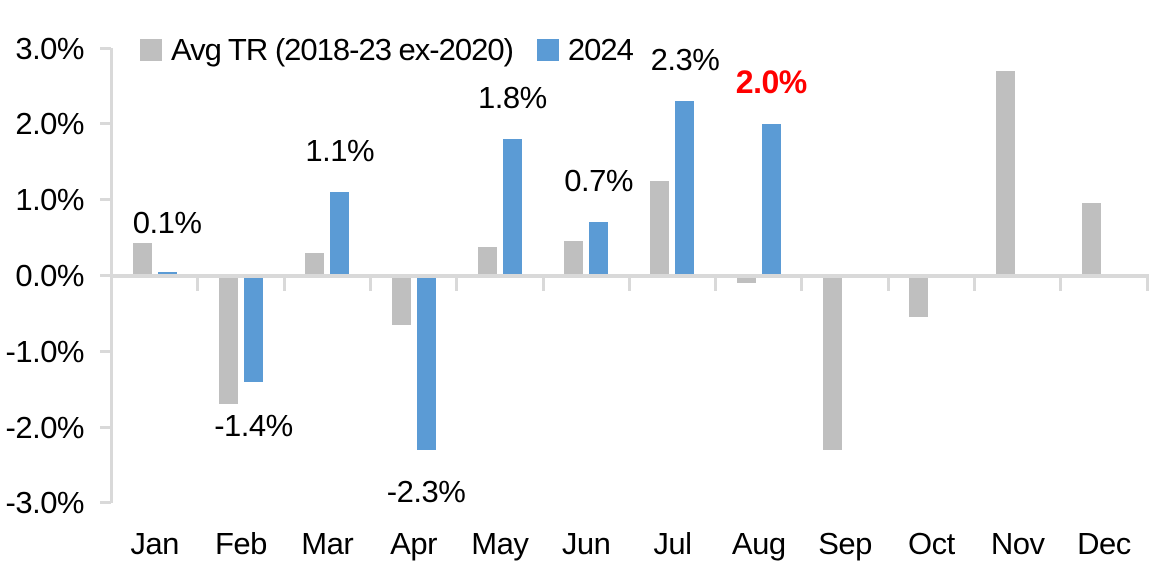 This screenshot has height=570, width=1152. I want to click on bar-avg-tr-feb, so click(228, 340).